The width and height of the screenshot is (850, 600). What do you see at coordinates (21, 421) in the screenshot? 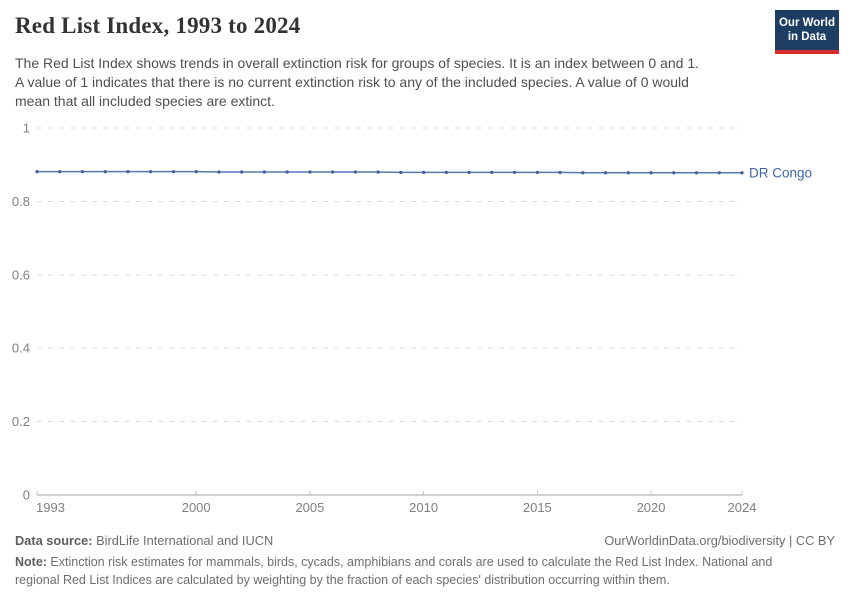
I see `y-axis-tick-label: 0.2` at bounding box center [21, 421].